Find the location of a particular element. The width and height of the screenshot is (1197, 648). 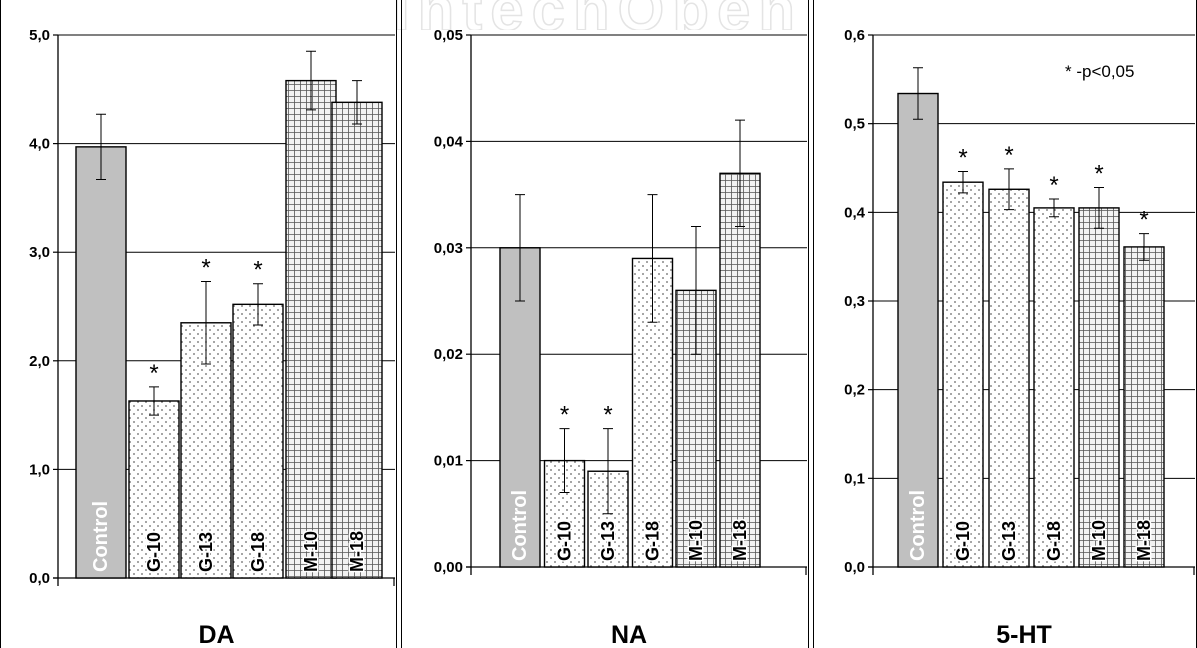

watermark: IntechOpen is located at coordinates (597, 15).